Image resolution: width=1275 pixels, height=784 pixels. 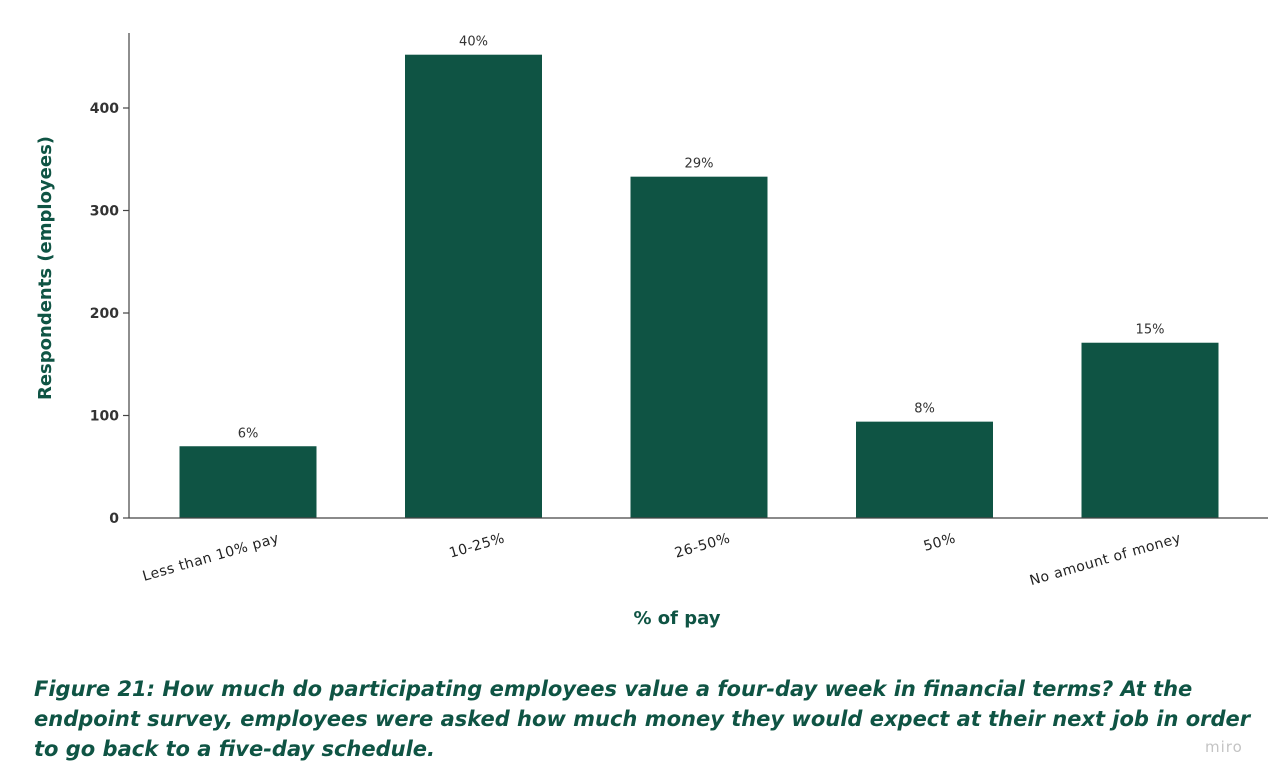 I want to click on x-tick-label: 50%, so click(x=940, y=542).